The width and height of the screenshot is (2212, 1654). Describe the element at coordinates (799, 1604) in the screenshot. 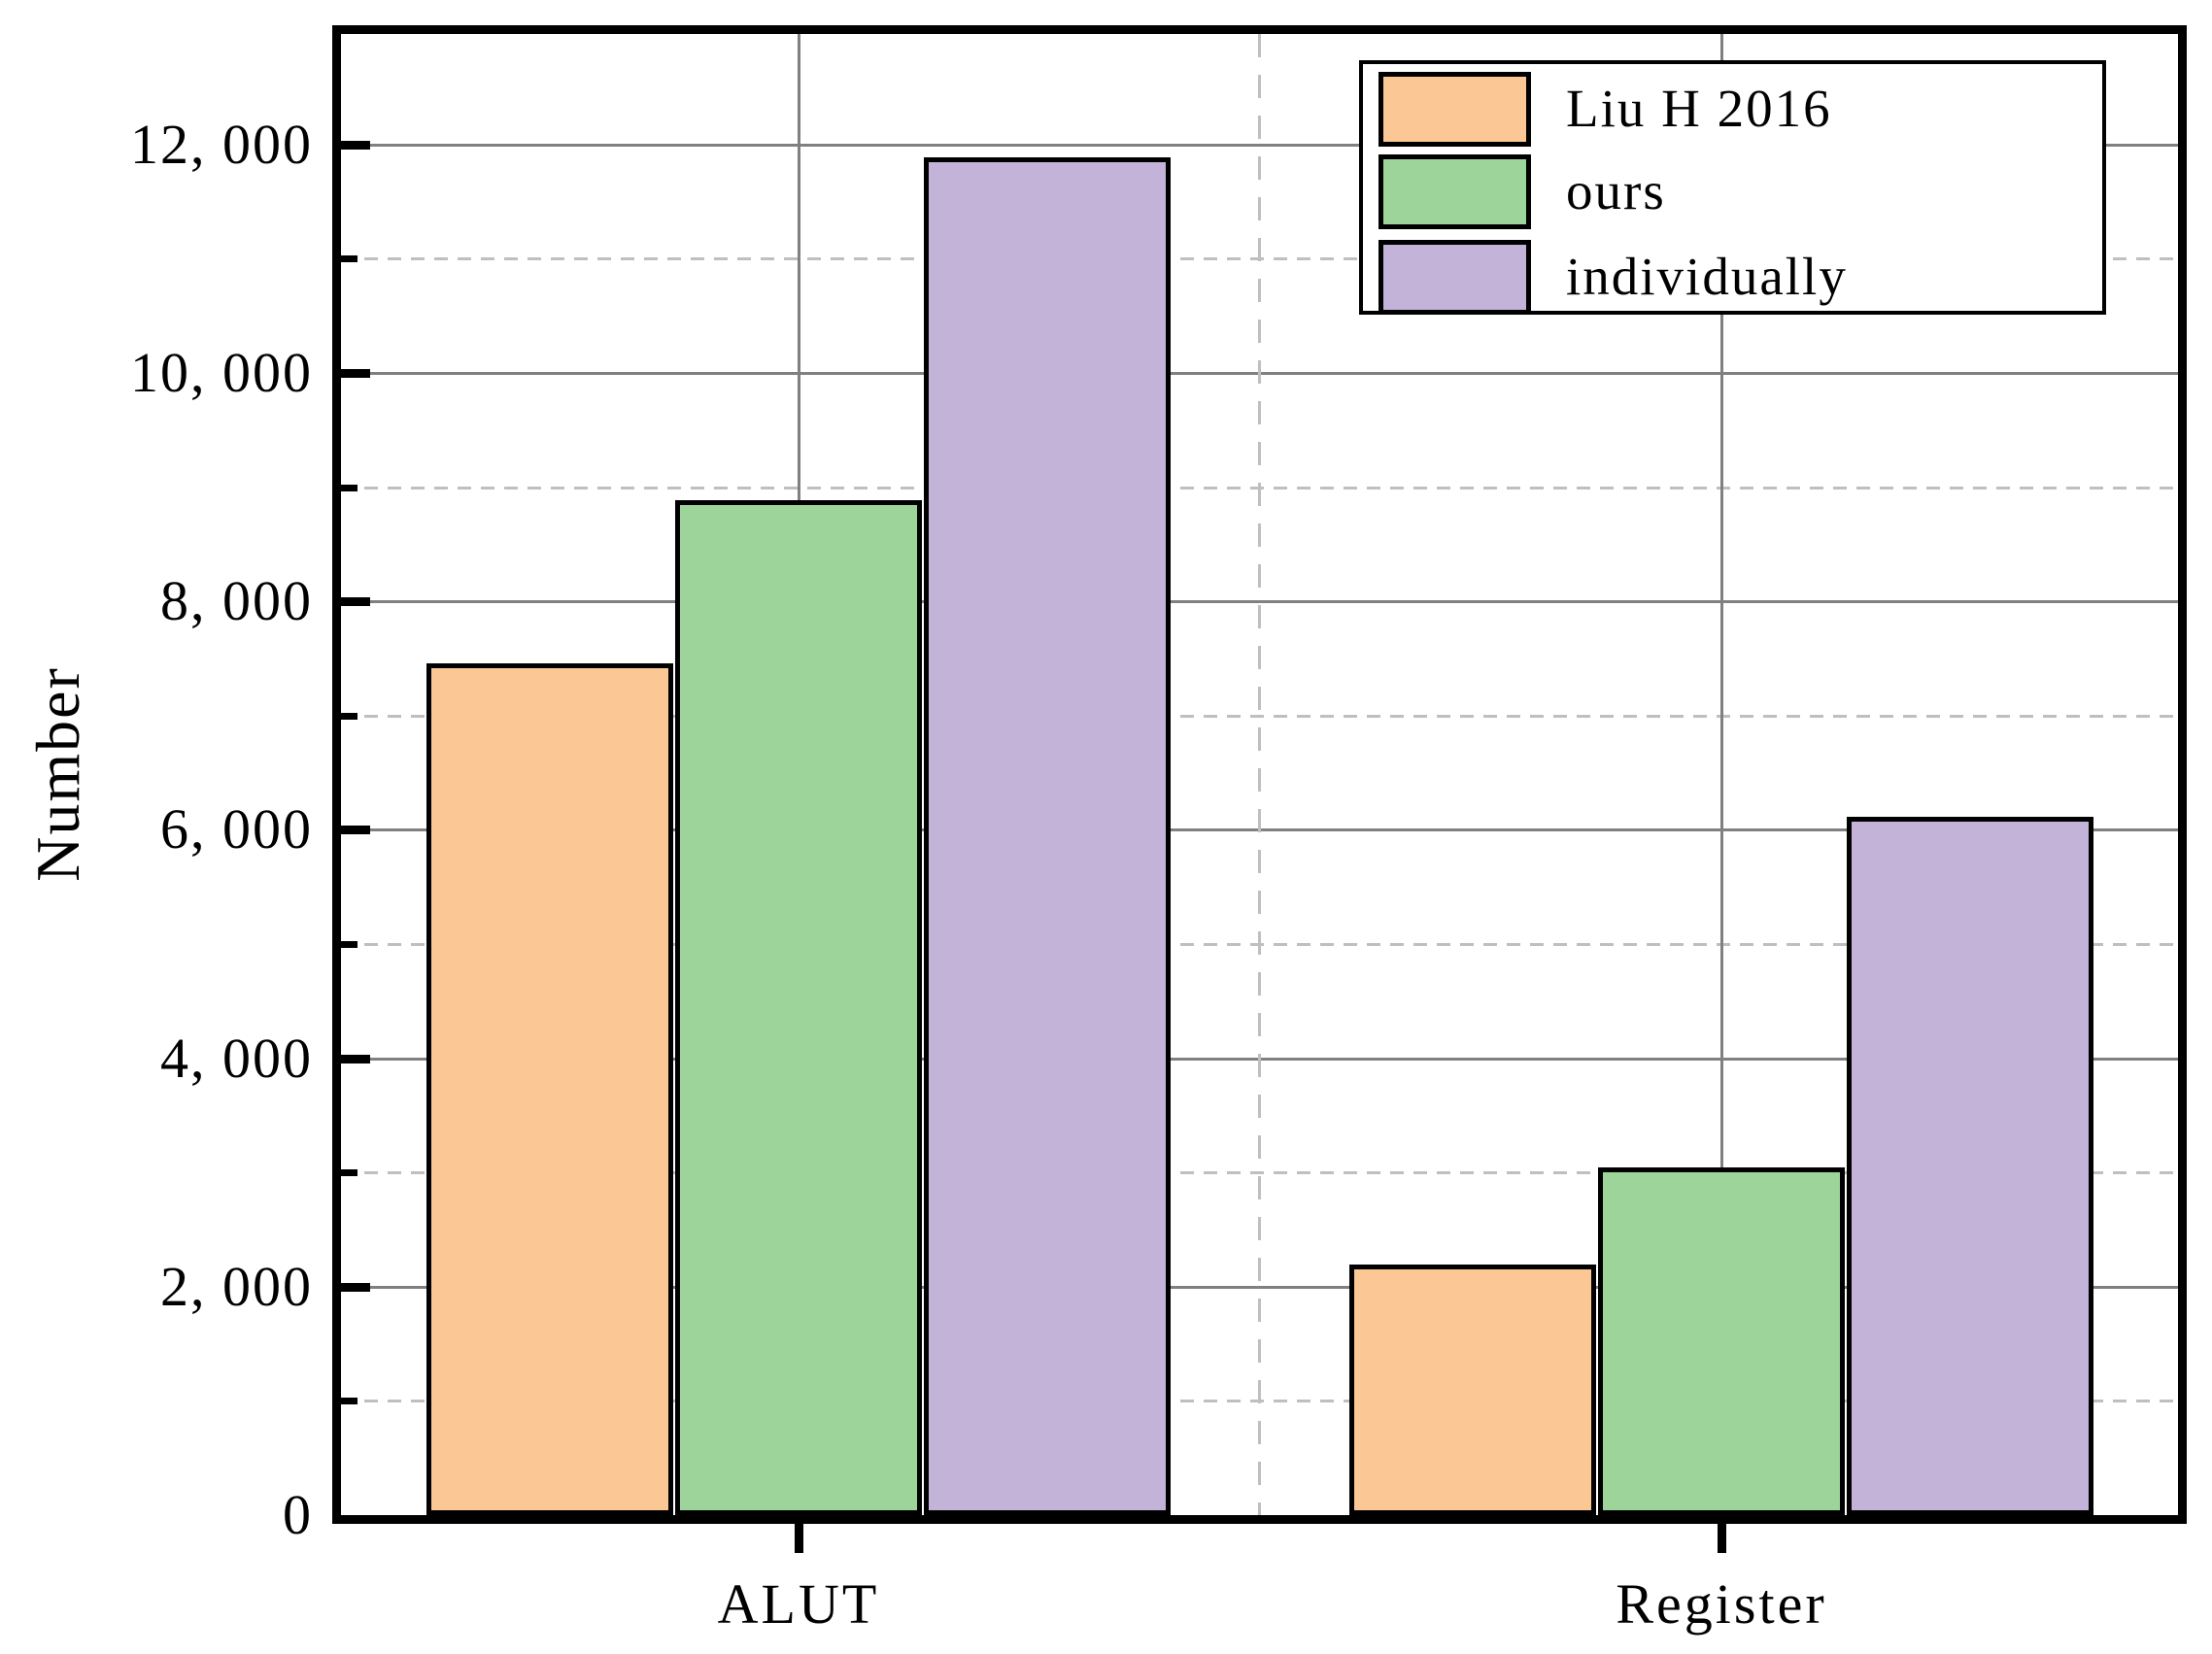

I see `x-category-label: ALUT` at that location.